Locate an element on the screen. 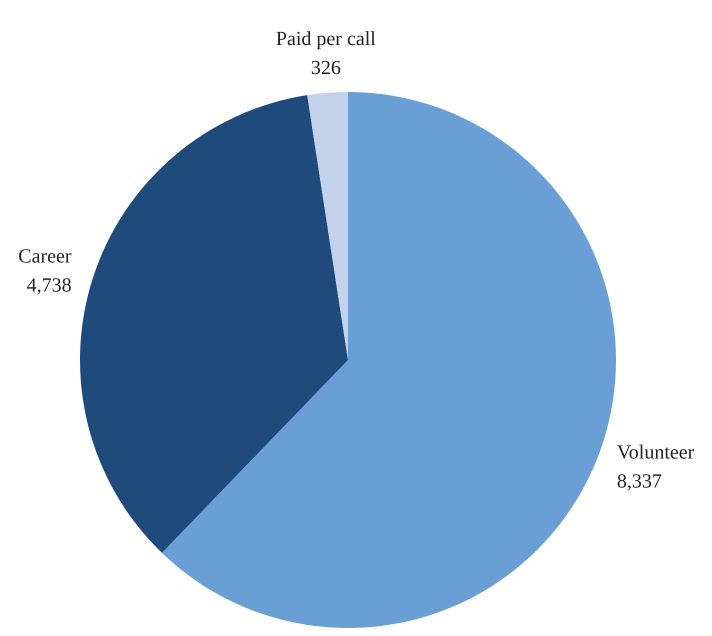 This screenshot has width=712, height=636. slice-label: Career is located at coordinates (45, 256).